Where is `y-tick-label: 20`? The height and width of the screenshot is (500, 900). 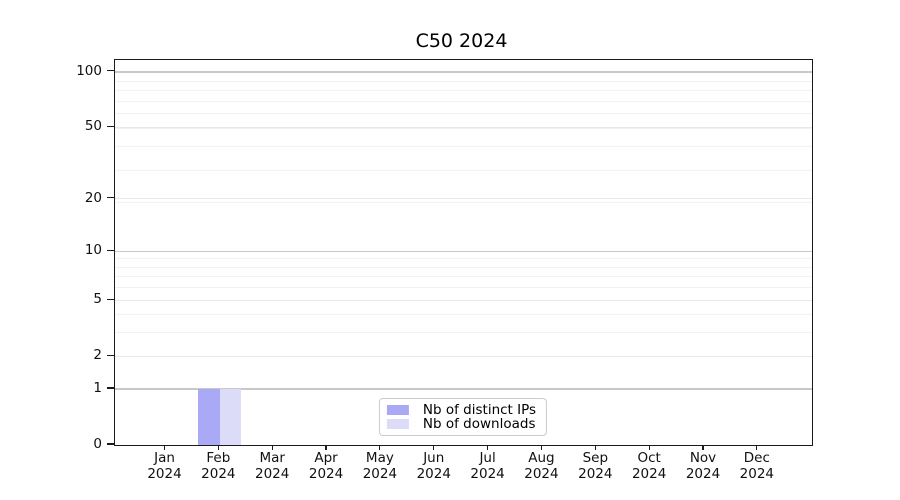
y-tick-label: 20 is located at coordinates (93, 197).